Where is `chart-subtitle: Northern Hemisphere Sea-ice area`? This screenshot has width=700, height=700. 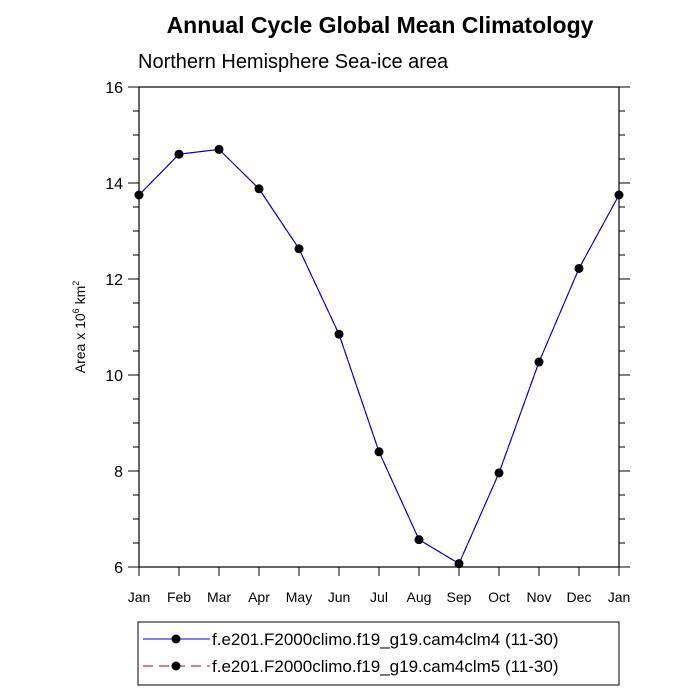 chart-subtitle: Northern Hemisphere Sea-ice area is located at coordinates (293, 62).